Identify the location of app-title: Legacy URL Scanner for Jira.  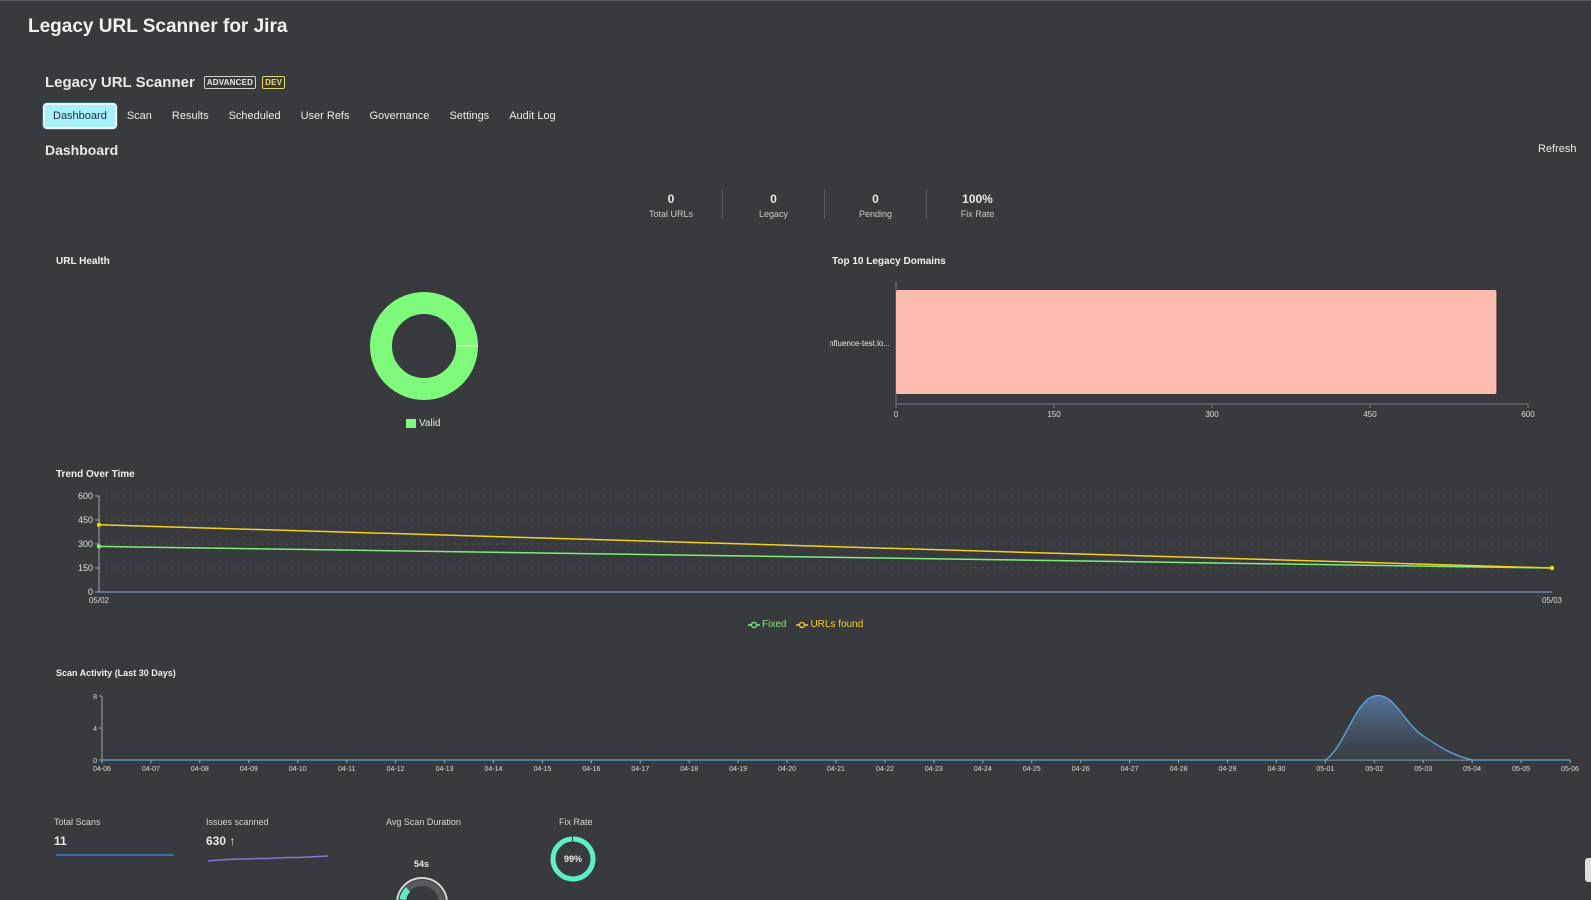
(158, 26).